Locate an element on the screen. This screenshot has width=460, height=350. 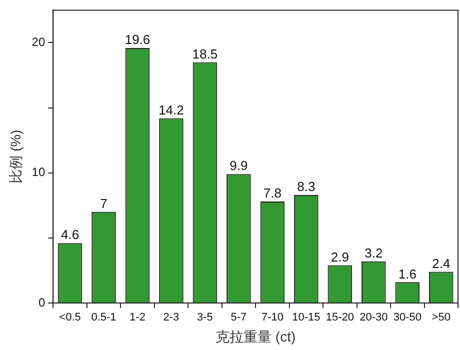
data-label: 9.9 is located at coordinates (239, 166).